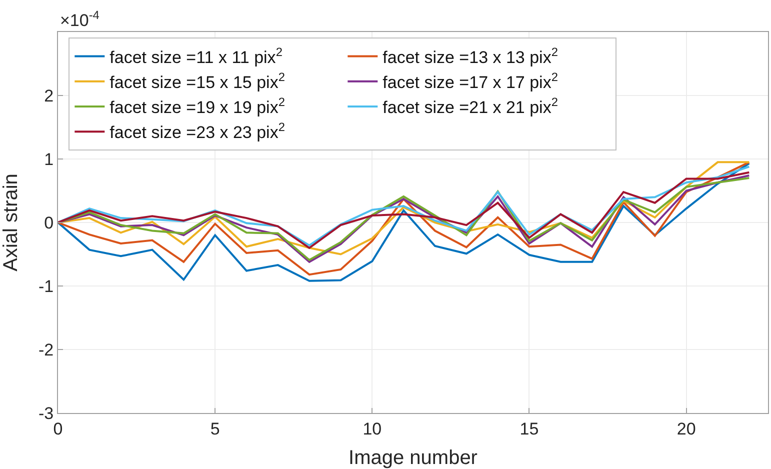 The image size is (771, 469). Describe the element at coordinates (198, 106) in the screenshot. I see `legend-label: facet size =19 x 19 pix$^{2}$` at that location.